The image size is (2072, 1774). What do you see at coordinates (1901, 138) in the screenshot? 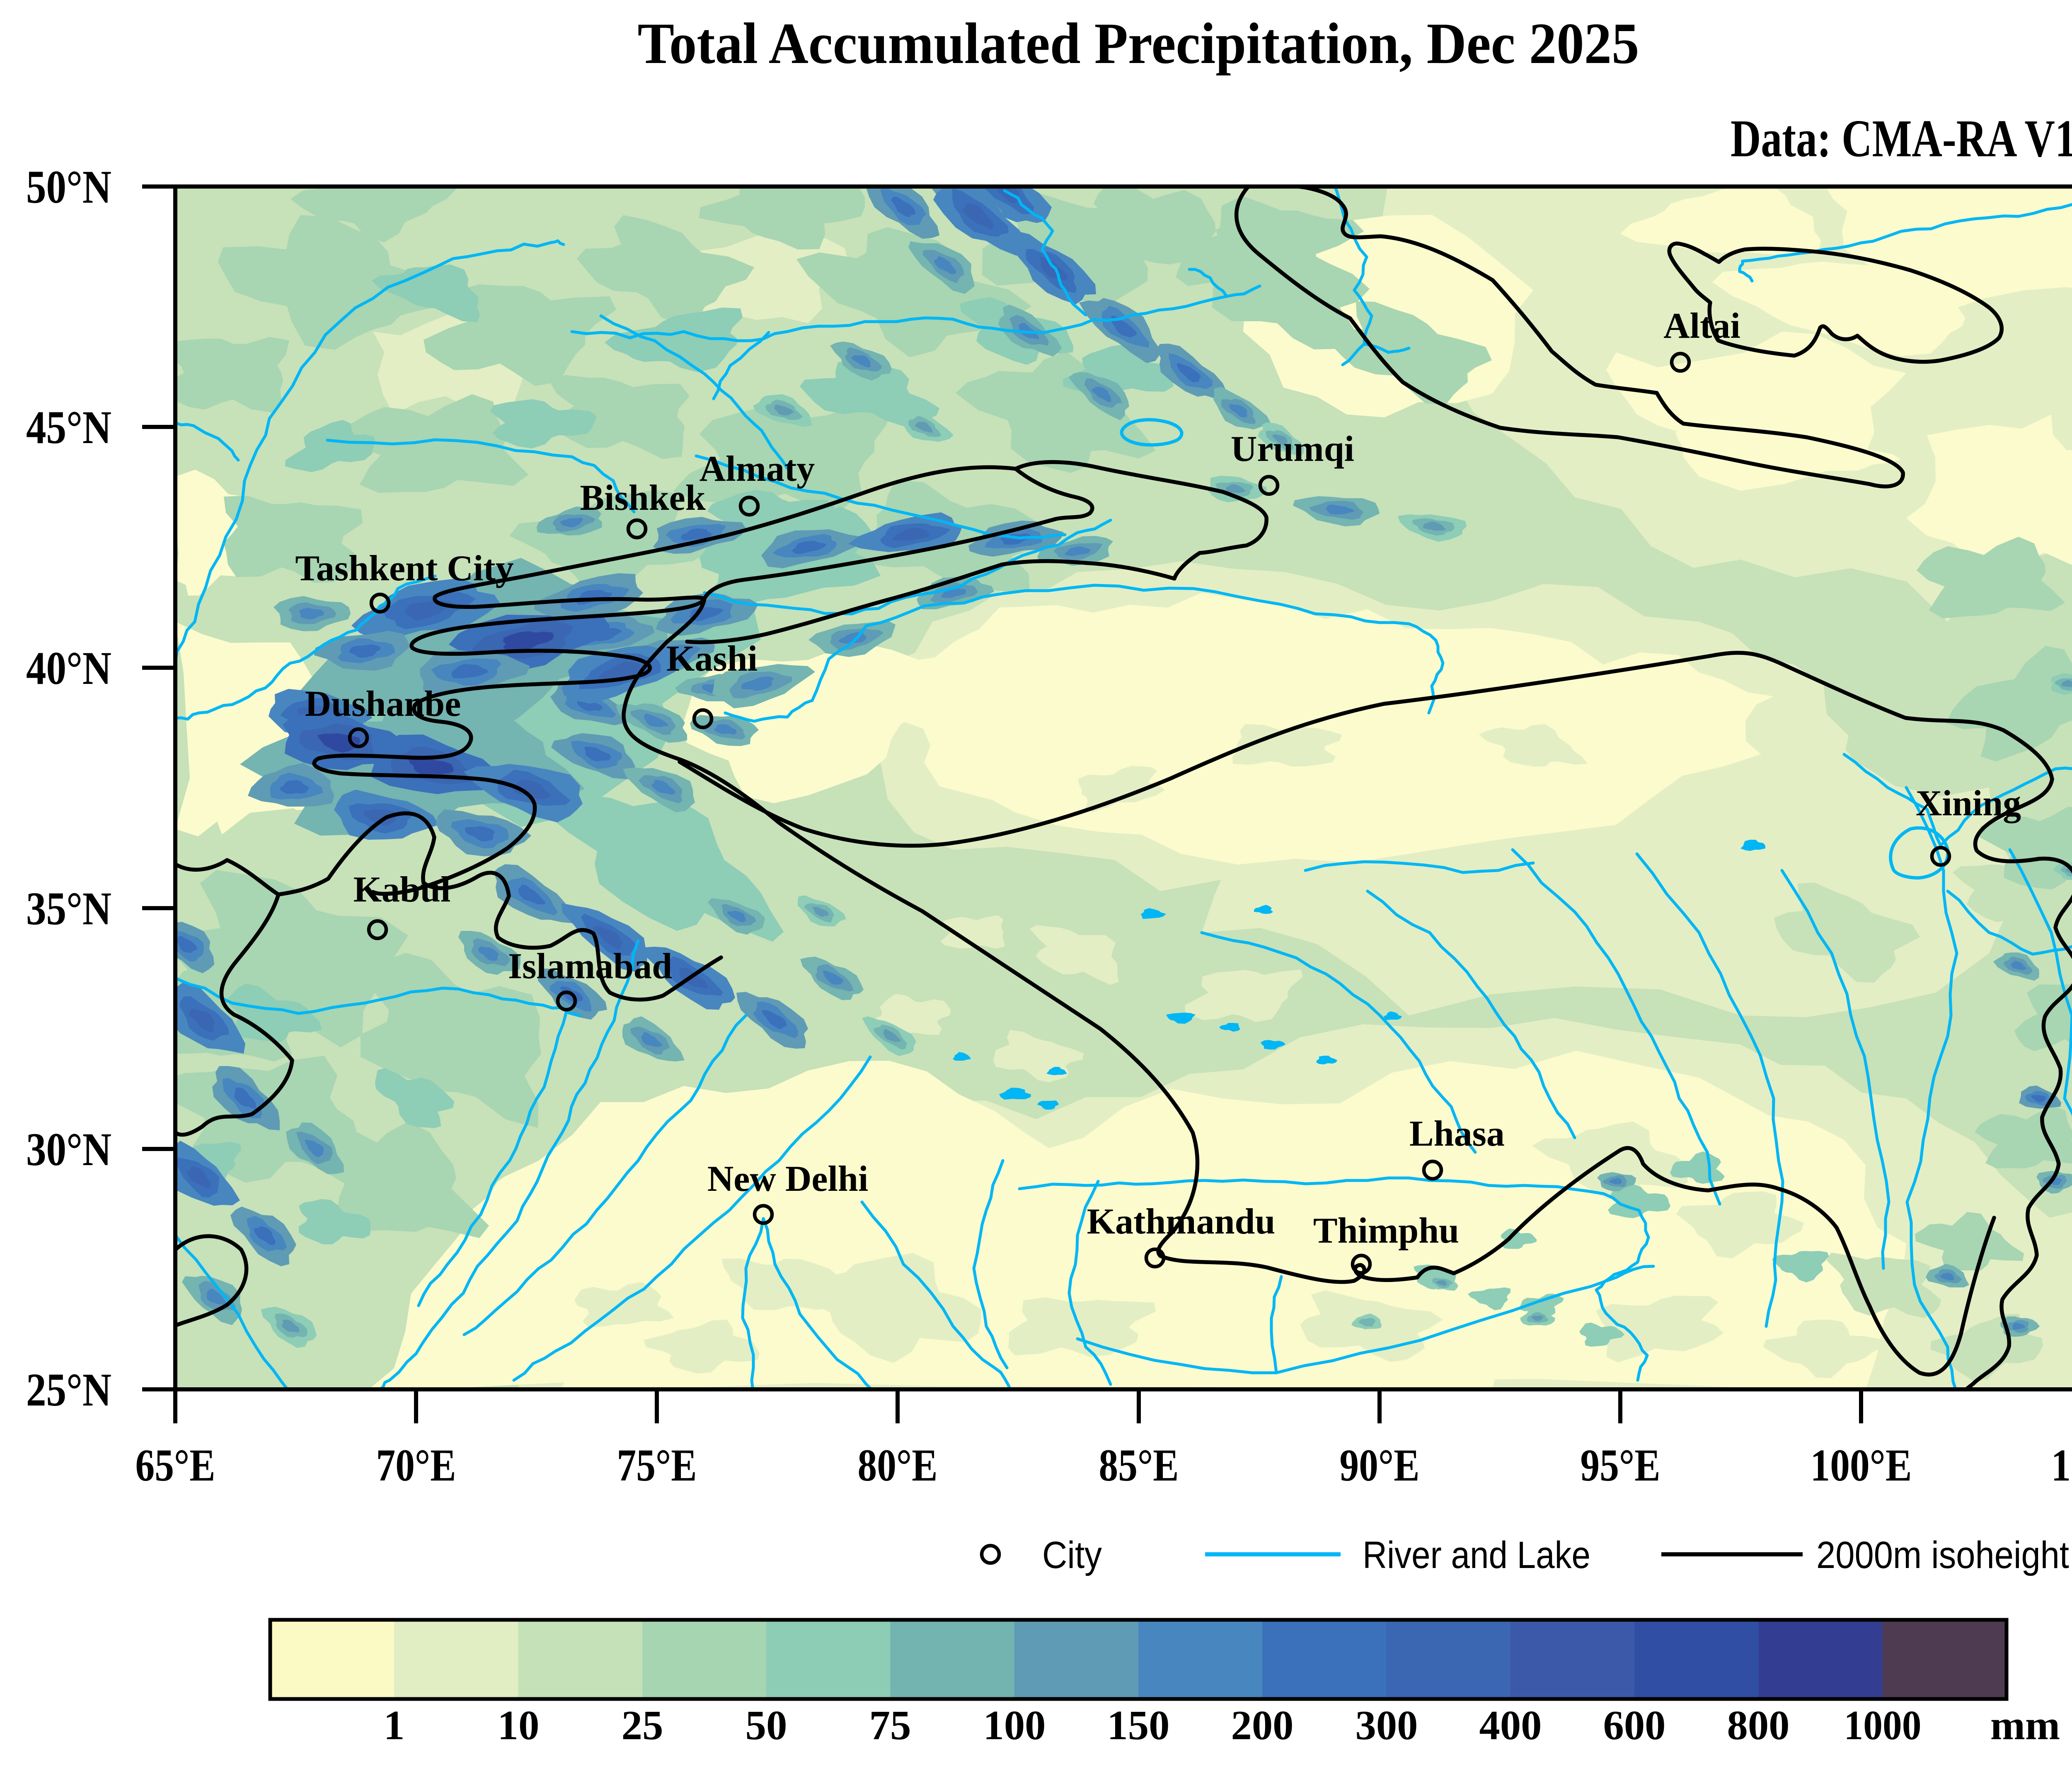
I see `svg-text: Data: CMA-RA V1.5` at bounding box center [1901, 138].